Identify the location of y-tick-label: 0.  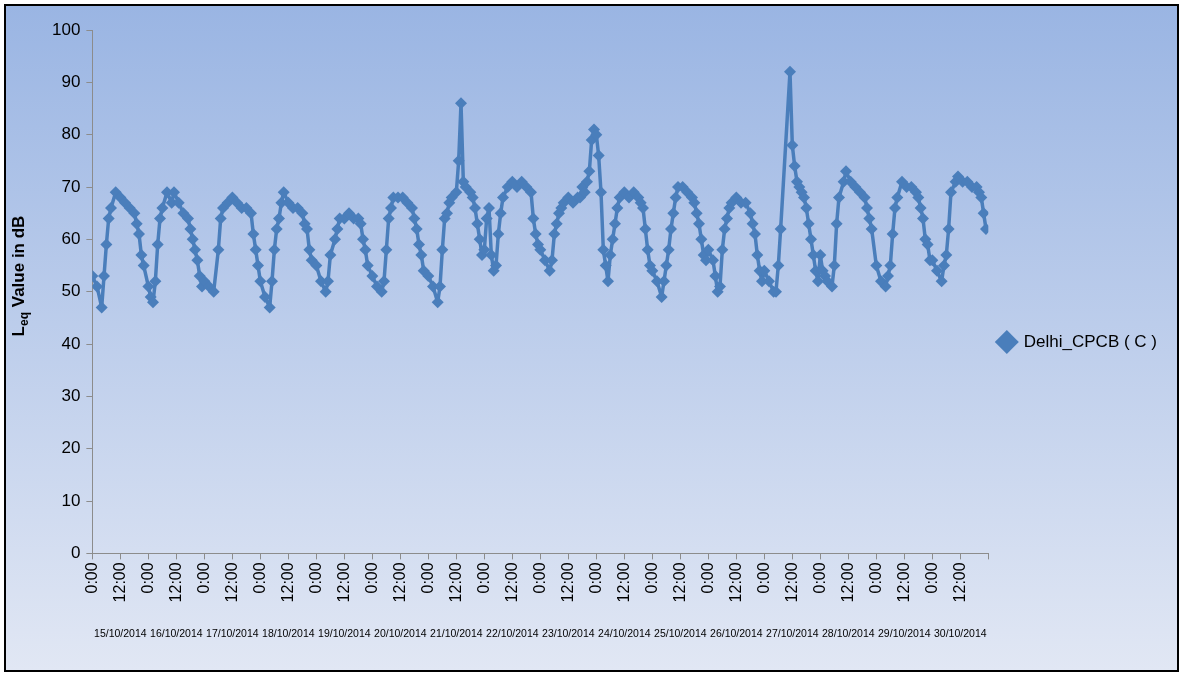
(75, 553).